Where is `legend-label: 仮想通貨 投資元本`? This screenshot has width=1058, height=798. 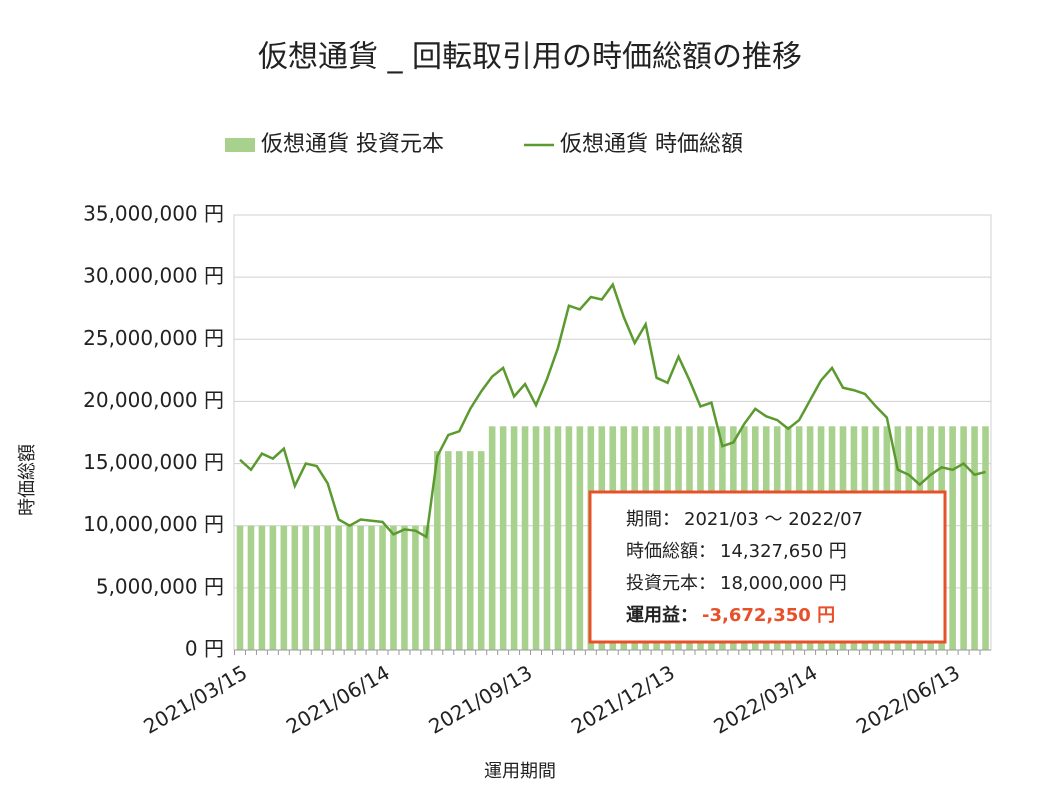
legend-label: 仮想通貨 投資元本 is located at coordinates (352, 144).